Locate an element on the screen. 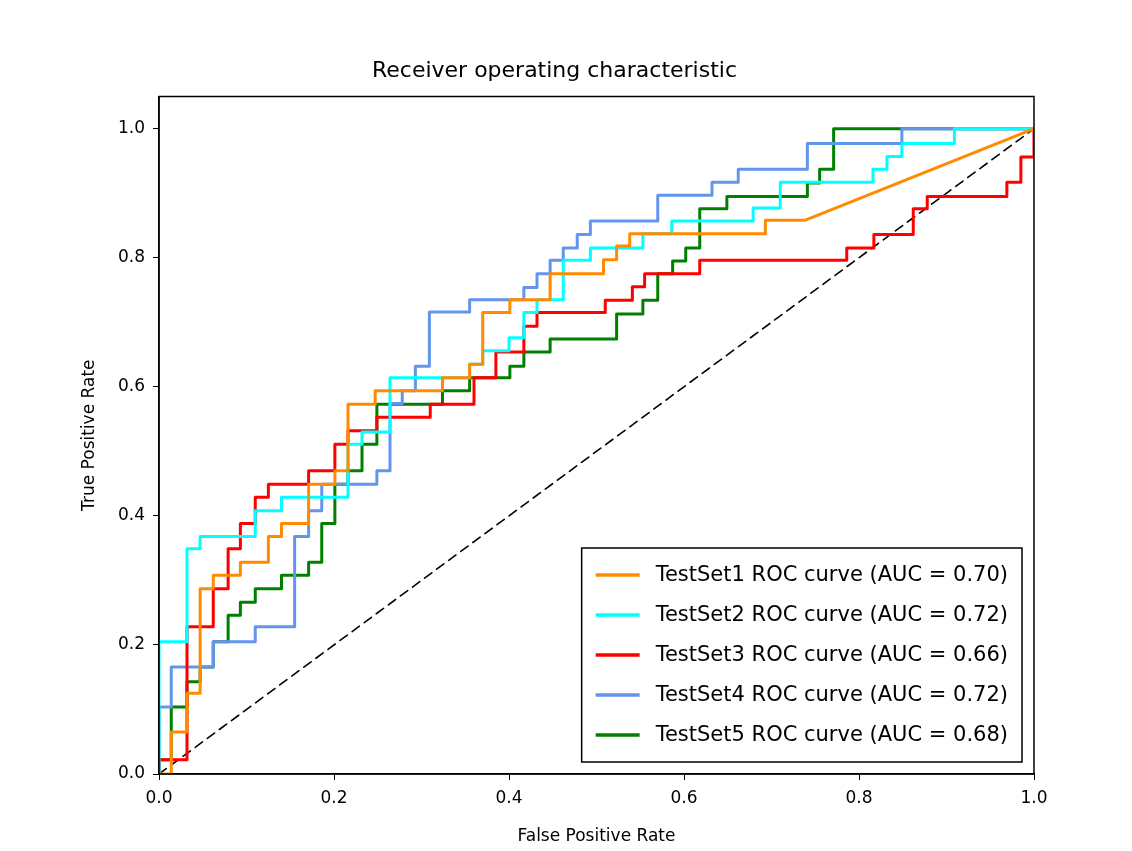 The height and width of the screenshot is (851, 1132). x-tick-label: 0.2 is located at coordinates (334, 796).